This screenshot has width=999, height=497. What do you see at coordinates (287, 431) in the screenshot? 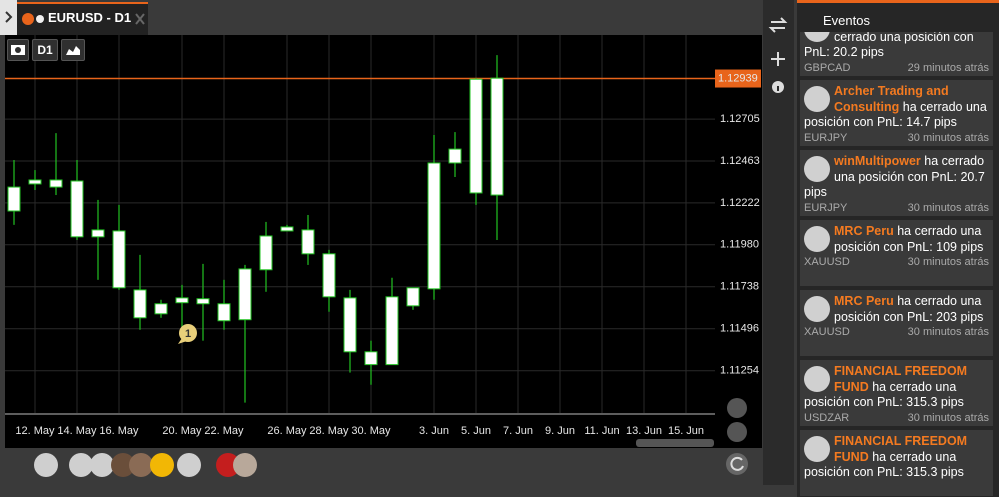
I see `x-tick-label: 26. May` at bounding box center [287, 431].